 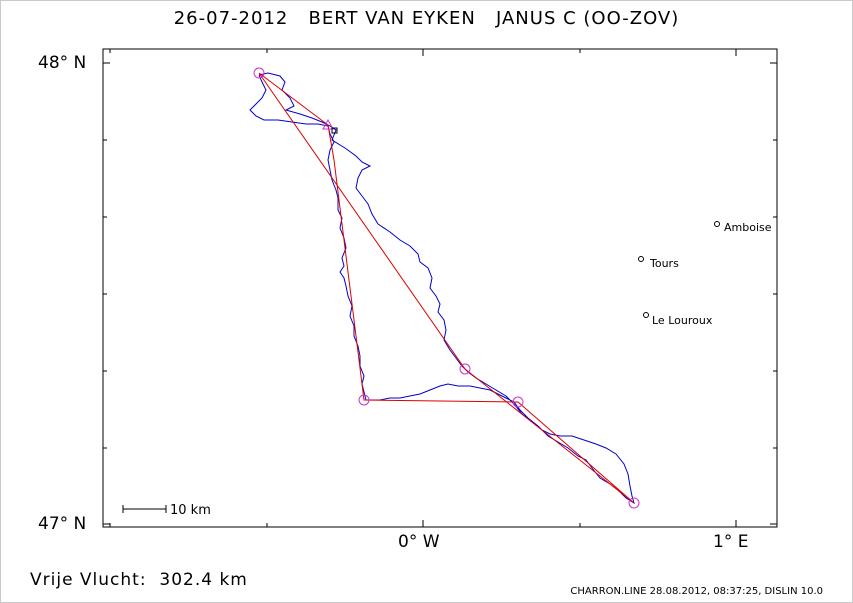 I want to click on flight-date: 26-07-2012, so click(x=231, y=18).